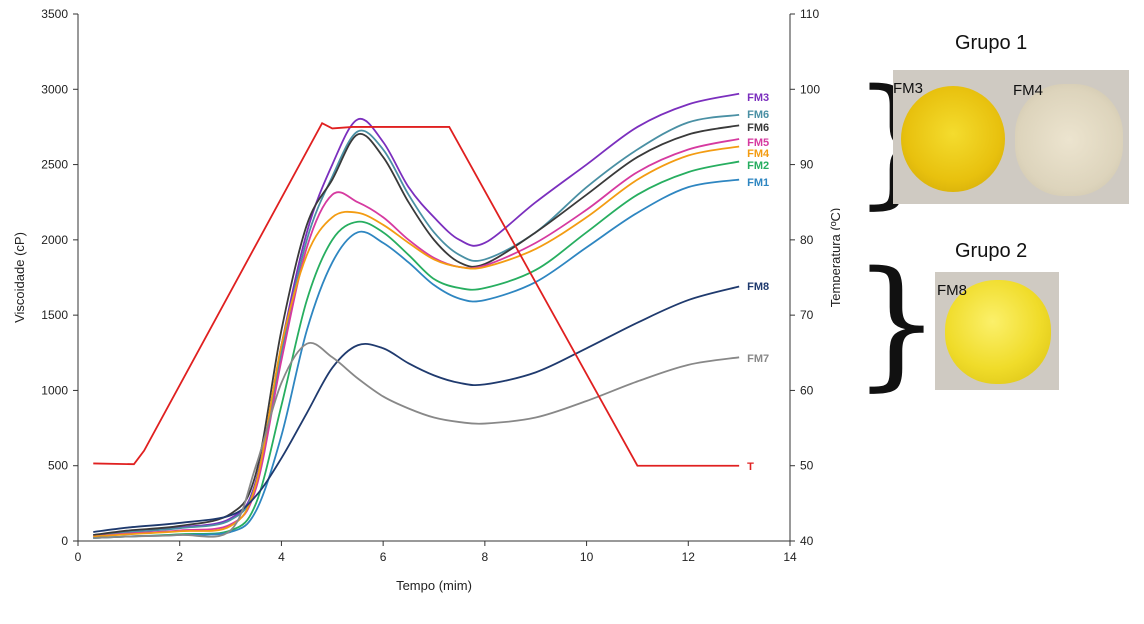 The height and width of the screenshot is (624, 1144). Describe the element at coordinates (281, 557) in the screenshot. I see `x-tick-label: 4` at that location.